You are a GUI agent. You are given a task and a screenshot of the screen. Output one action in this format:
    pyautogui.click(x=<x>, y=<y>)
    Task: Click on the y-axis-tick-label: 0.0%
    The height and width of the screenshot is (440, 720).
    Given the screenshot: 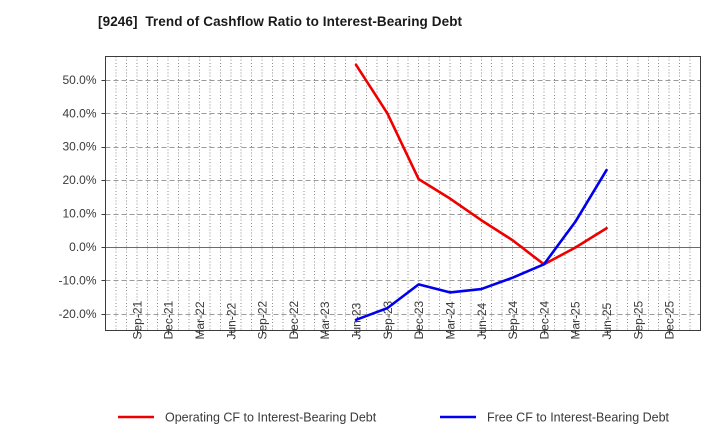 What is the action you would take?
    pyautogui.click(x=83, y=247)
    